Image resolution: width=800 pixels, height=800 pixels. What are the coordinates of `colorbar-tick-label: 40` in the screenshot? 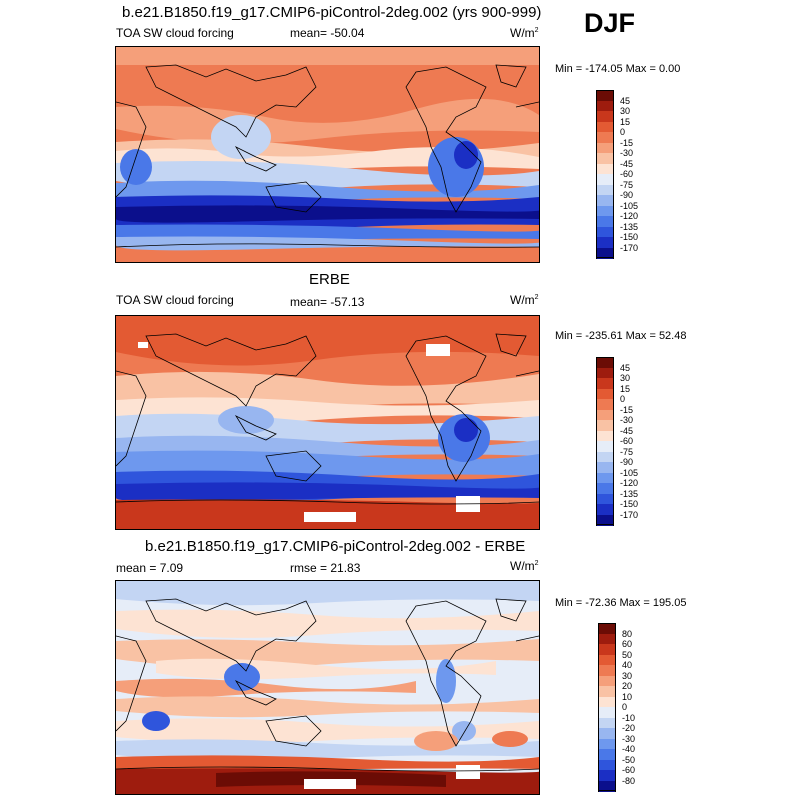 It's located at (627, 665).